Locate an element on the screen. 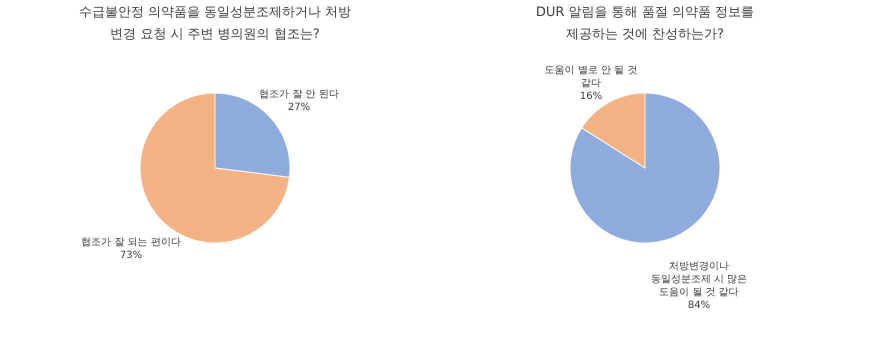  slice-label: 도움이 별로 안 될 것 같다 is located at coordinates (591, 76).